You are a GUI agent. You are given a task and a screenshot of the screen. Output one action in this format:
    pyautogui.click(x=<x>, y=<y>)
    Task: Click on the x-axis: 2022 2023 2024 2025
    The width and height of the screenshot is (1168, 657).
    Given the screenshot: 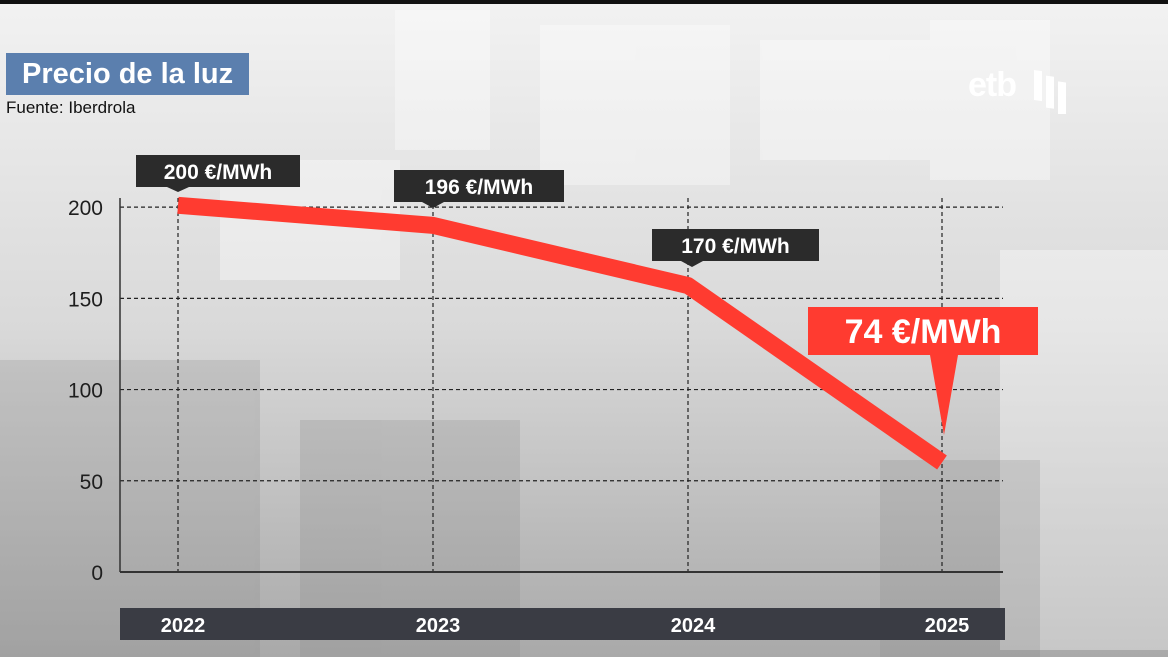 What is the action you would take?
    pyautogui.click(x=562, y=624)
    